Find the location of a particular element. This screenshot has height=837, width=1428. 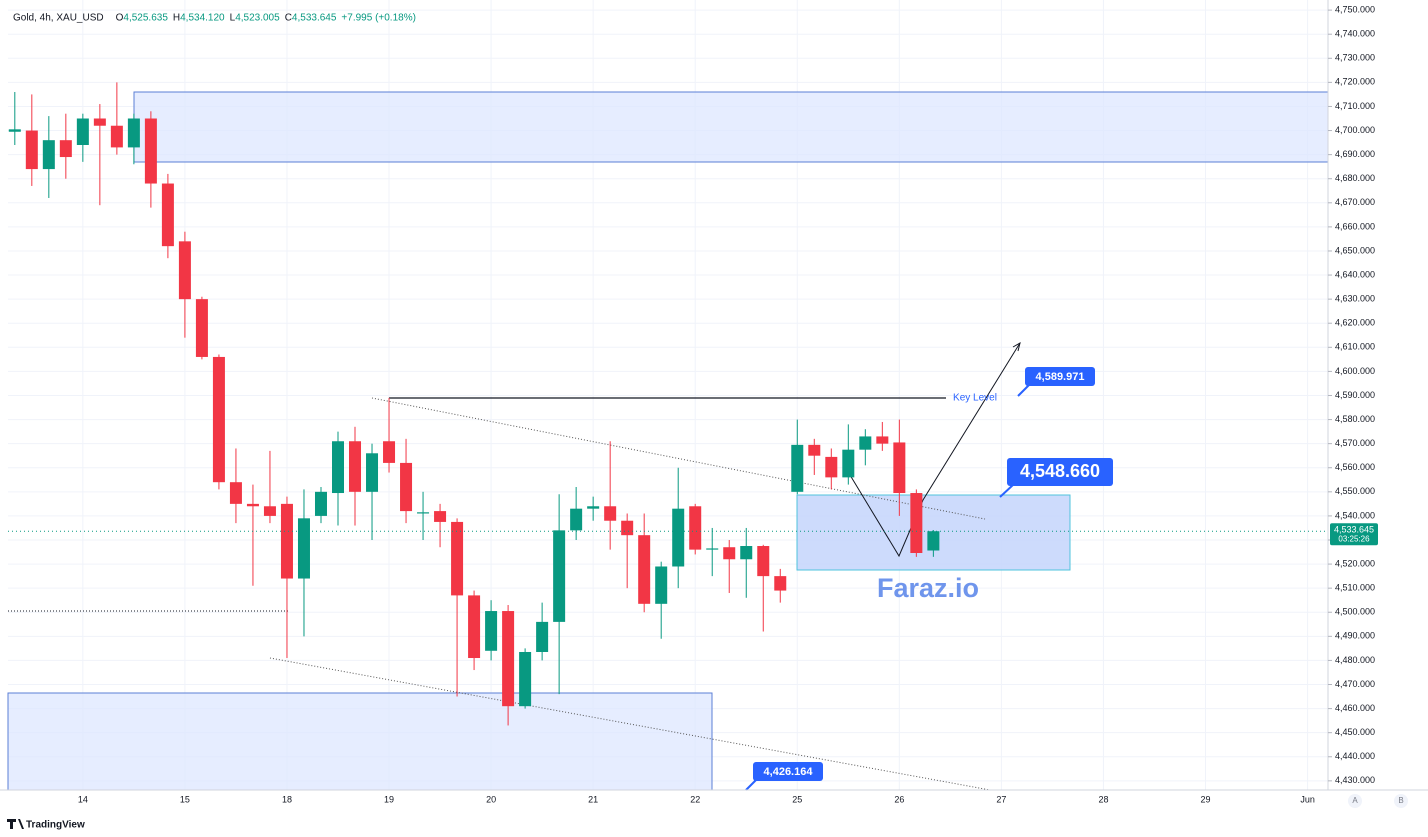

log-scale-button is located at coordinates (1401, 801).